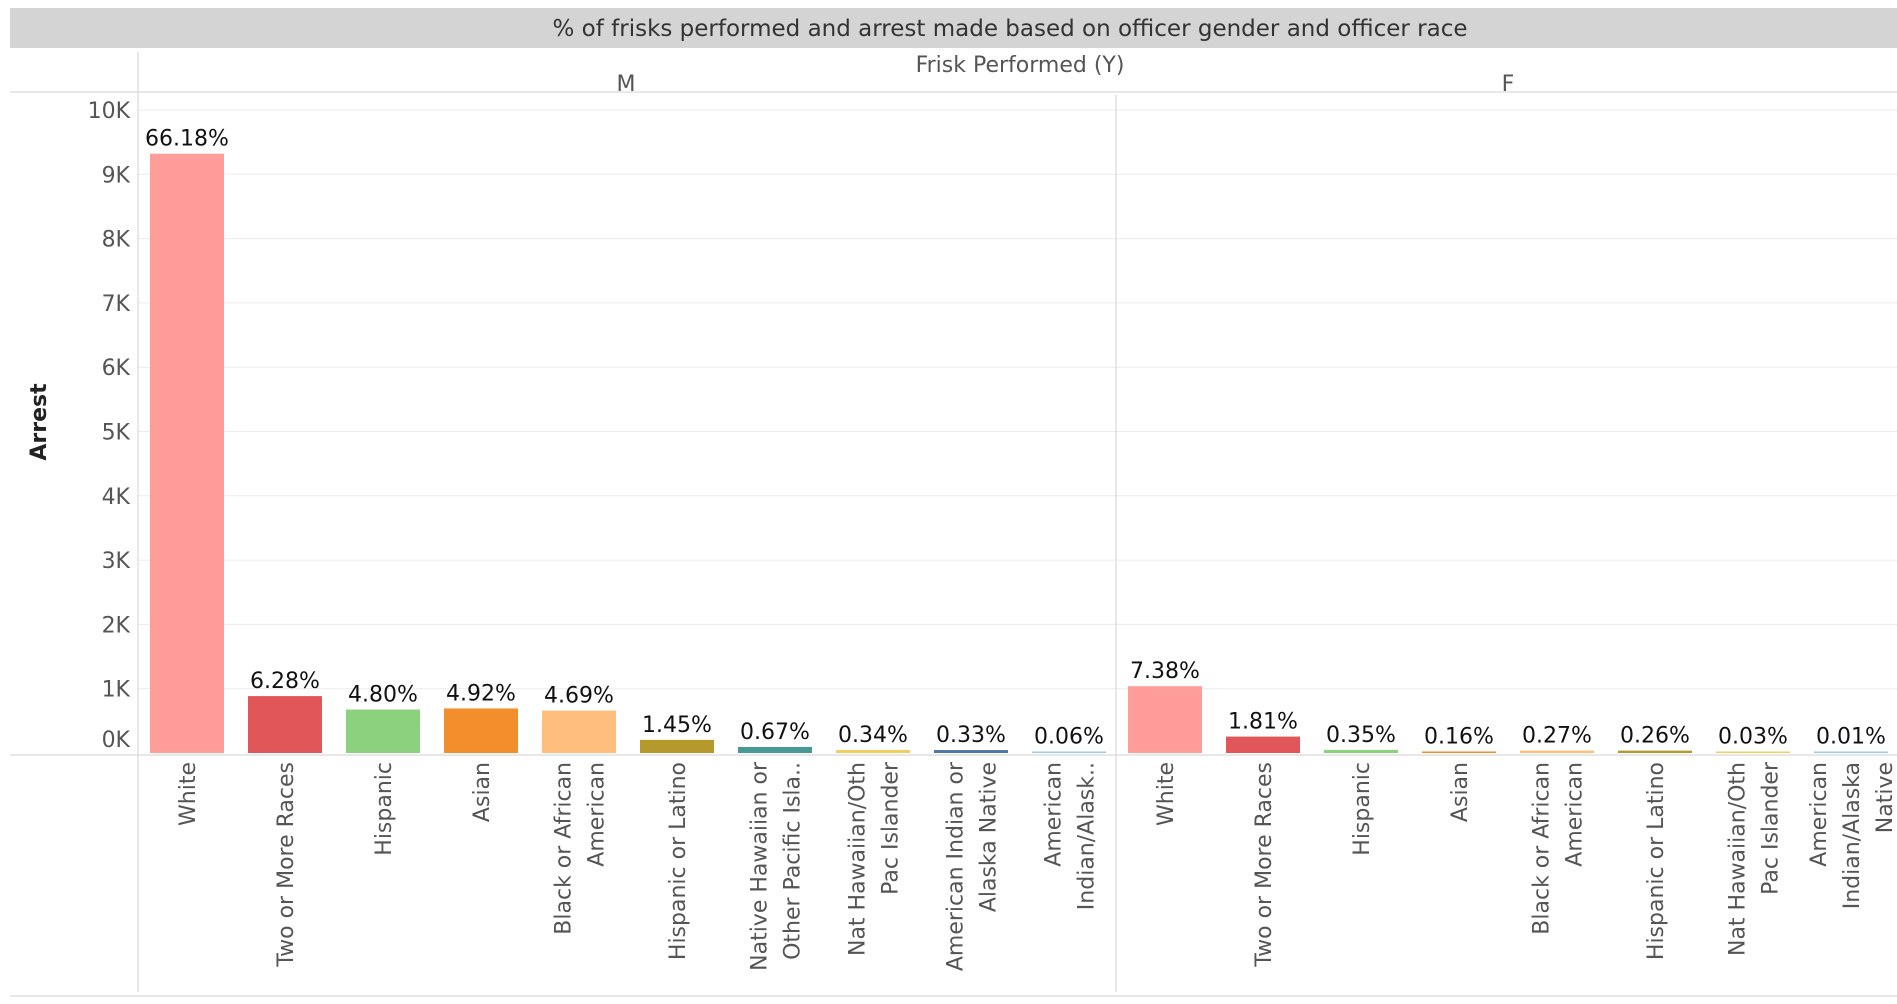 The height and width of the screenshot is (1004, 1897). I want to click on panel-header-m: M, so click(626, 84).